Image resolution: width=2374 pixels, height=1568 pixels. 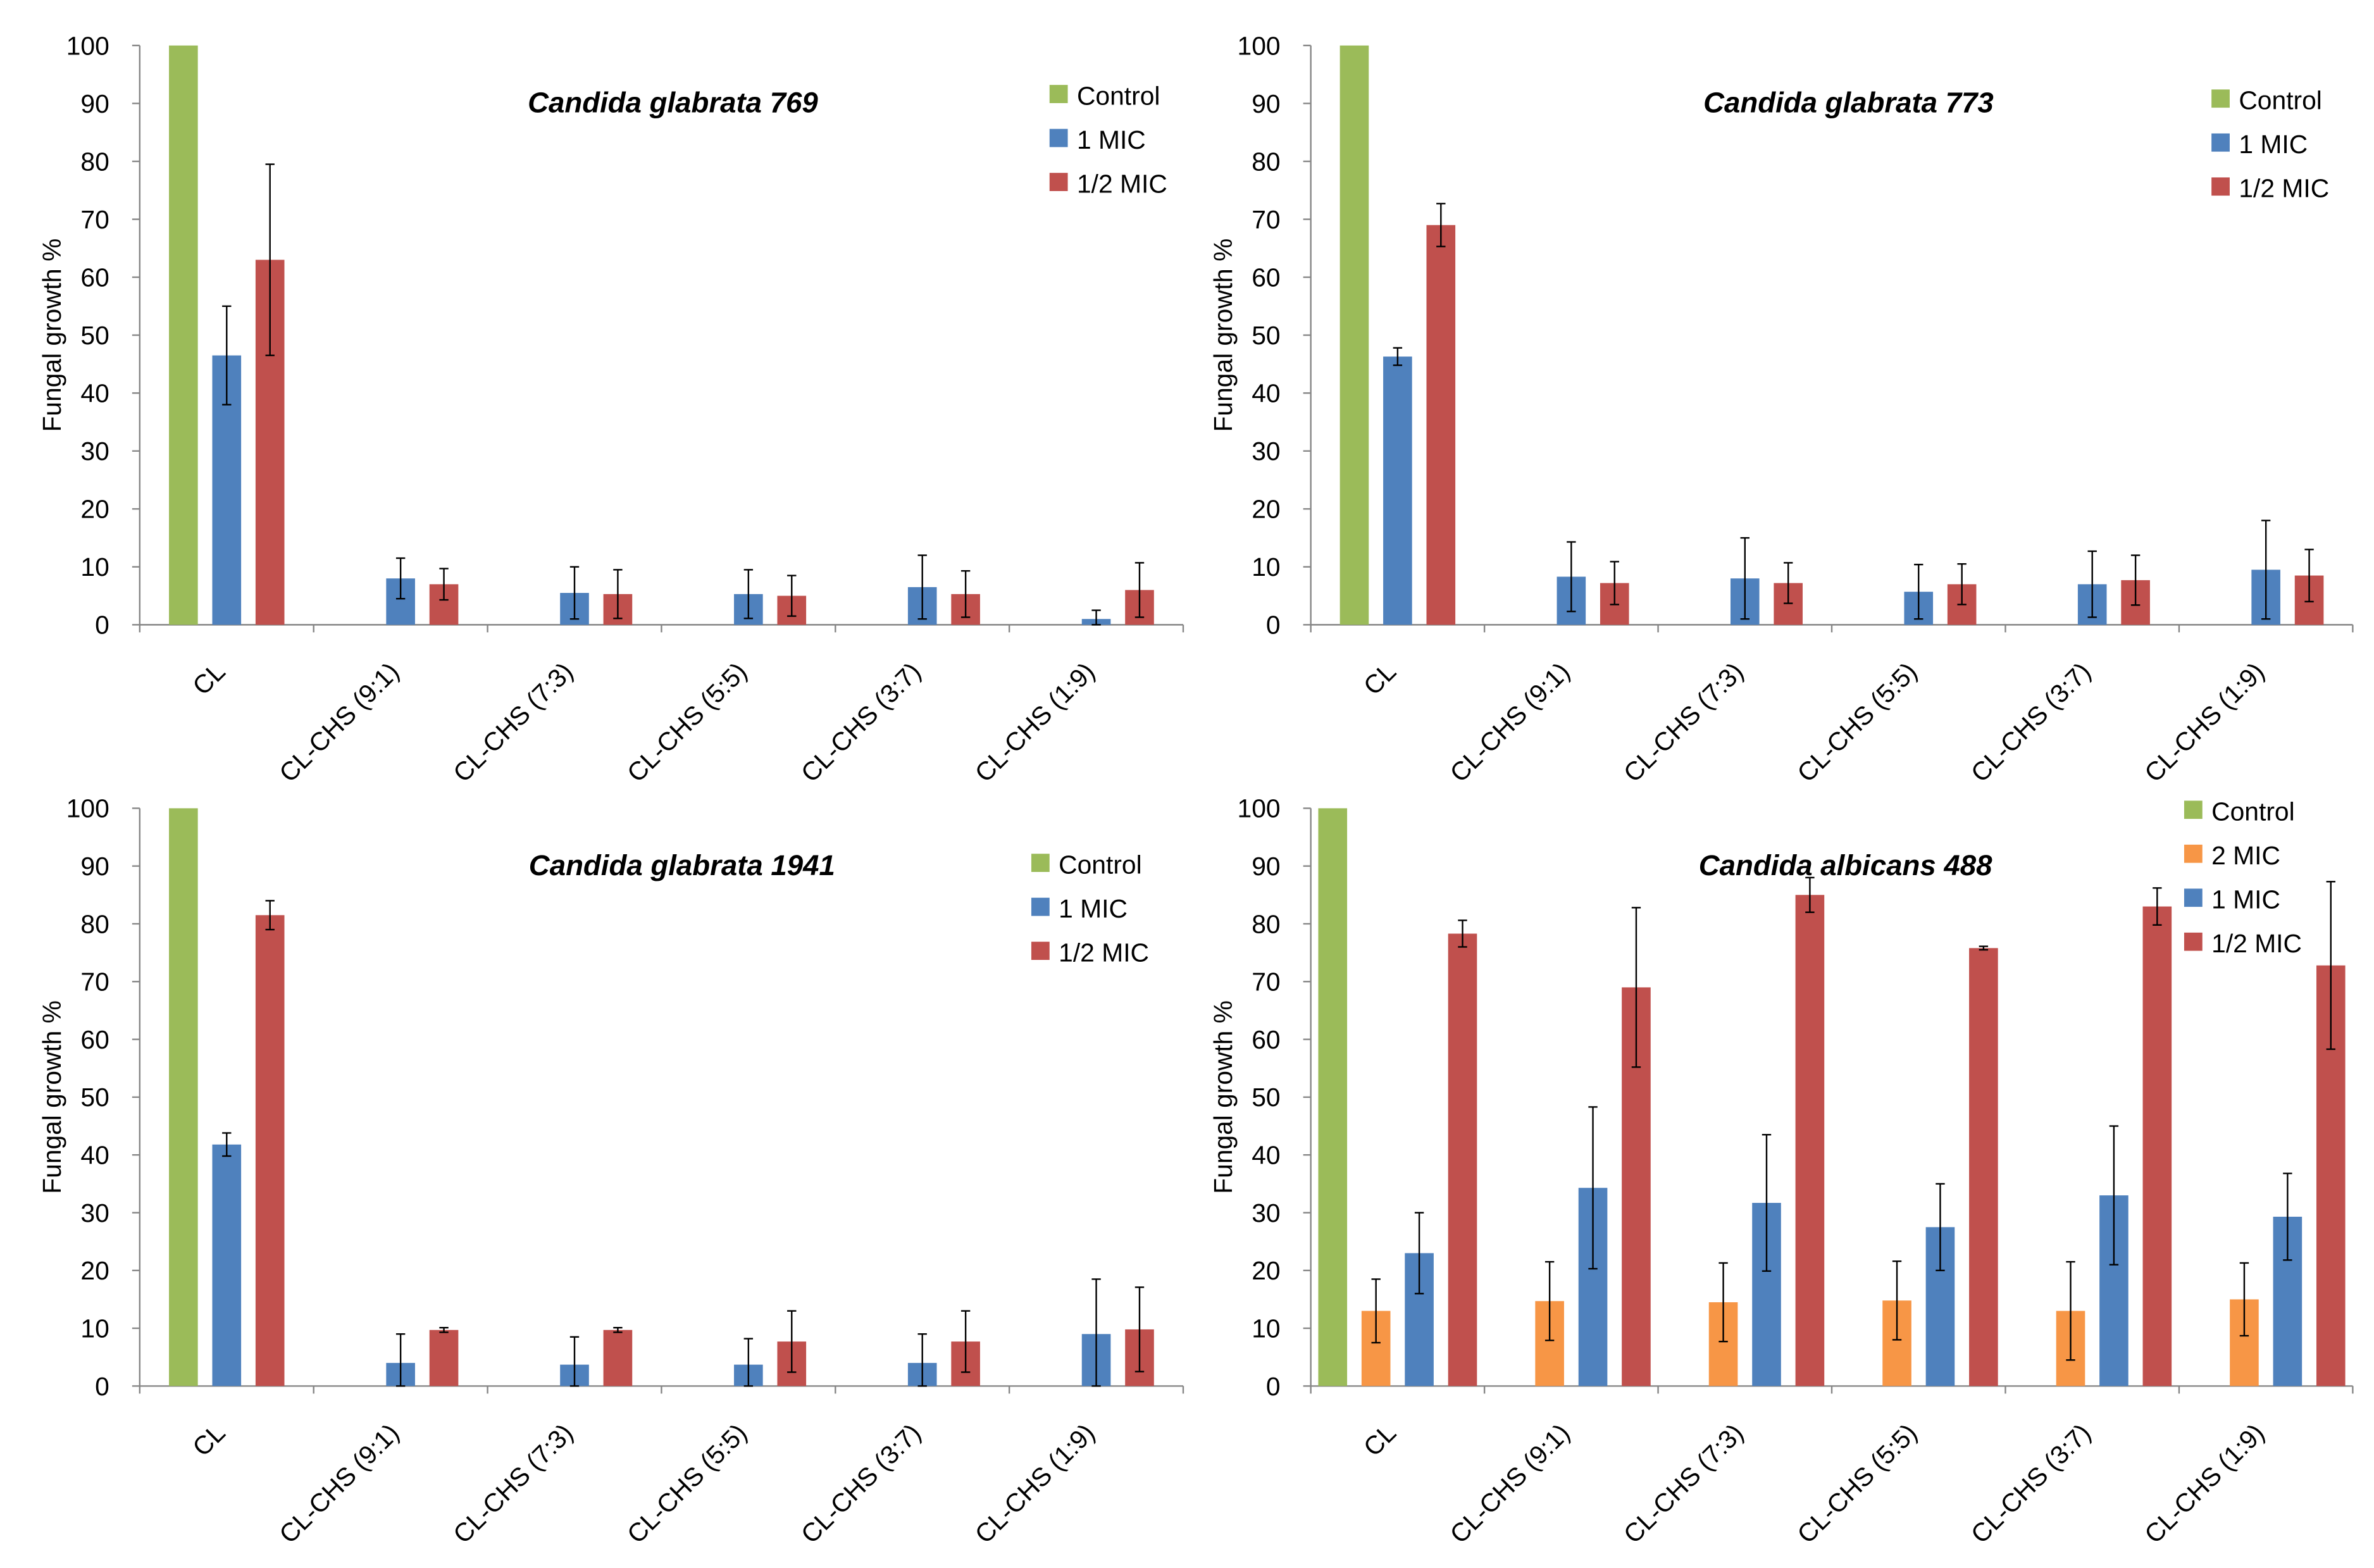 What do you see at coordinates (94, 509) in the screenshot?
I see `y-tick-label: 20` at bounding box center [94, 509].